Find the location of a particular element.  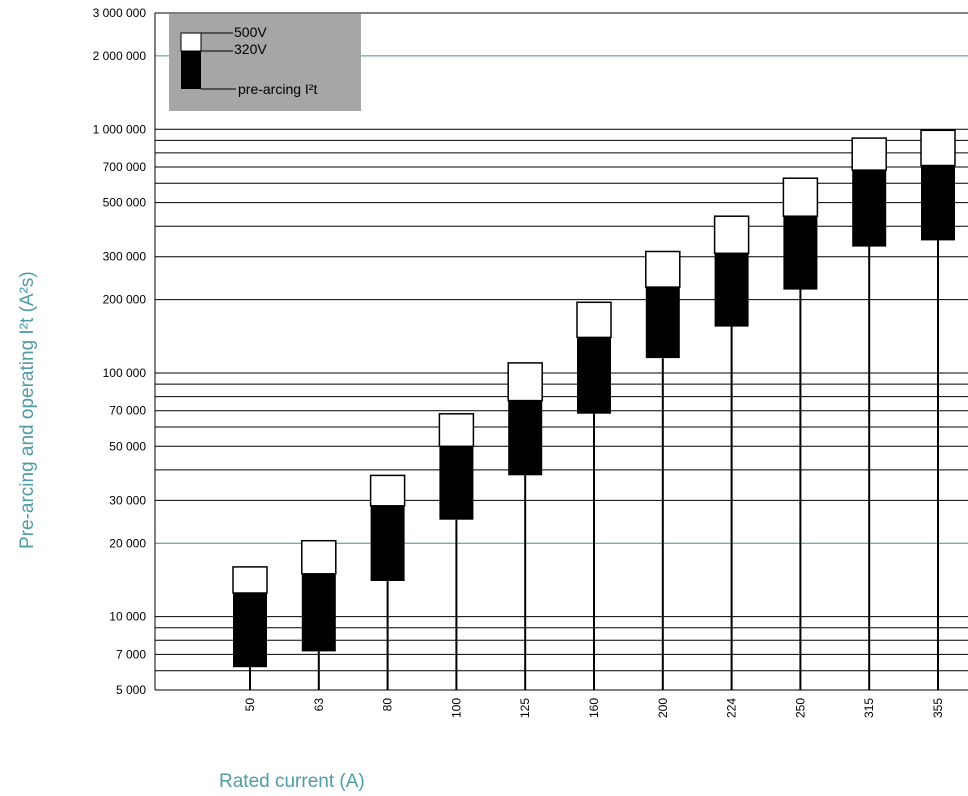

y-tick-label-30000: 30 000 is located at coordinates (127, 500).